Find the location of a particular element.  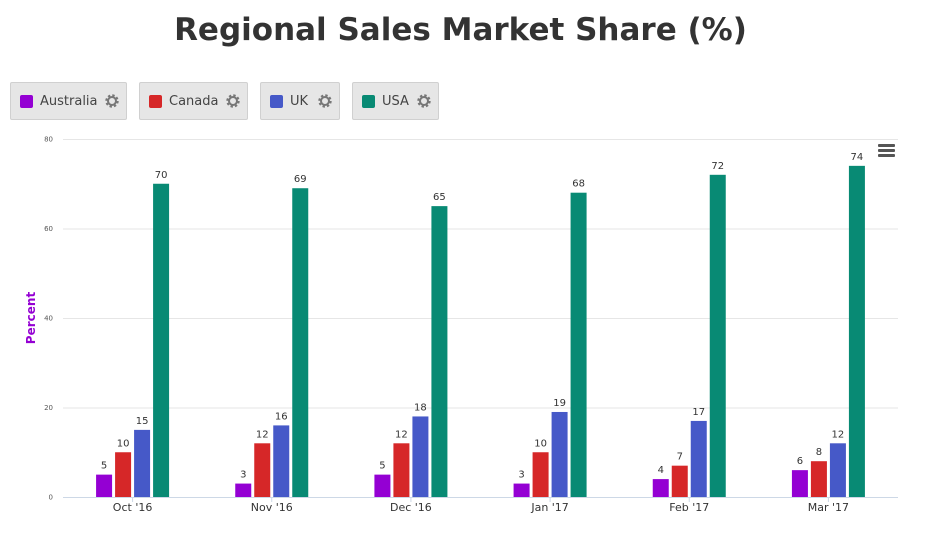

y-tick-label: 0 is located at coordinates (51, 498).